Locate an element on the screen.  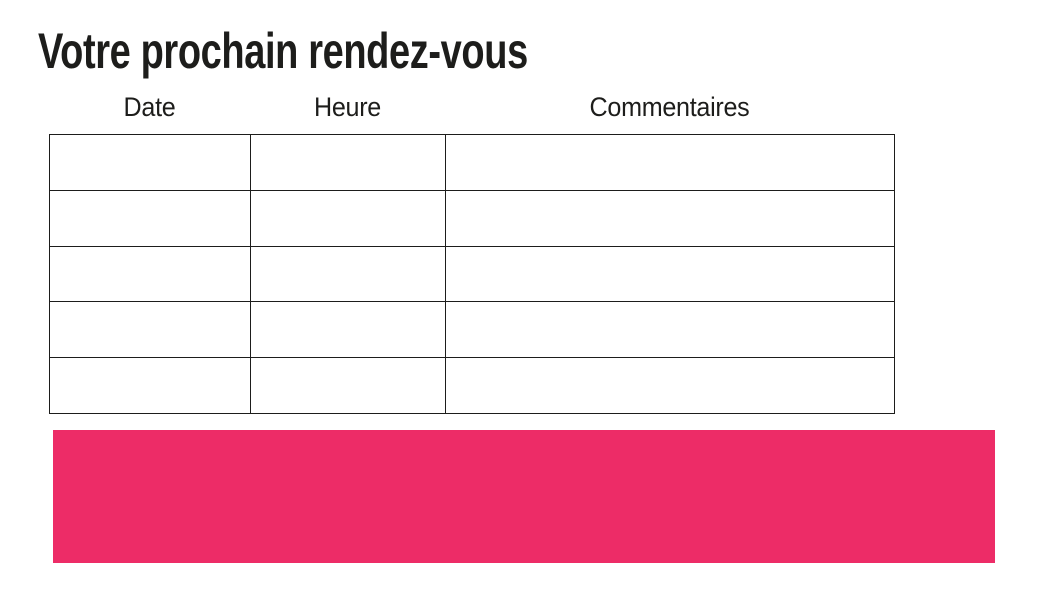
column-header-heure: Heure is located at coordinates (347, 107).